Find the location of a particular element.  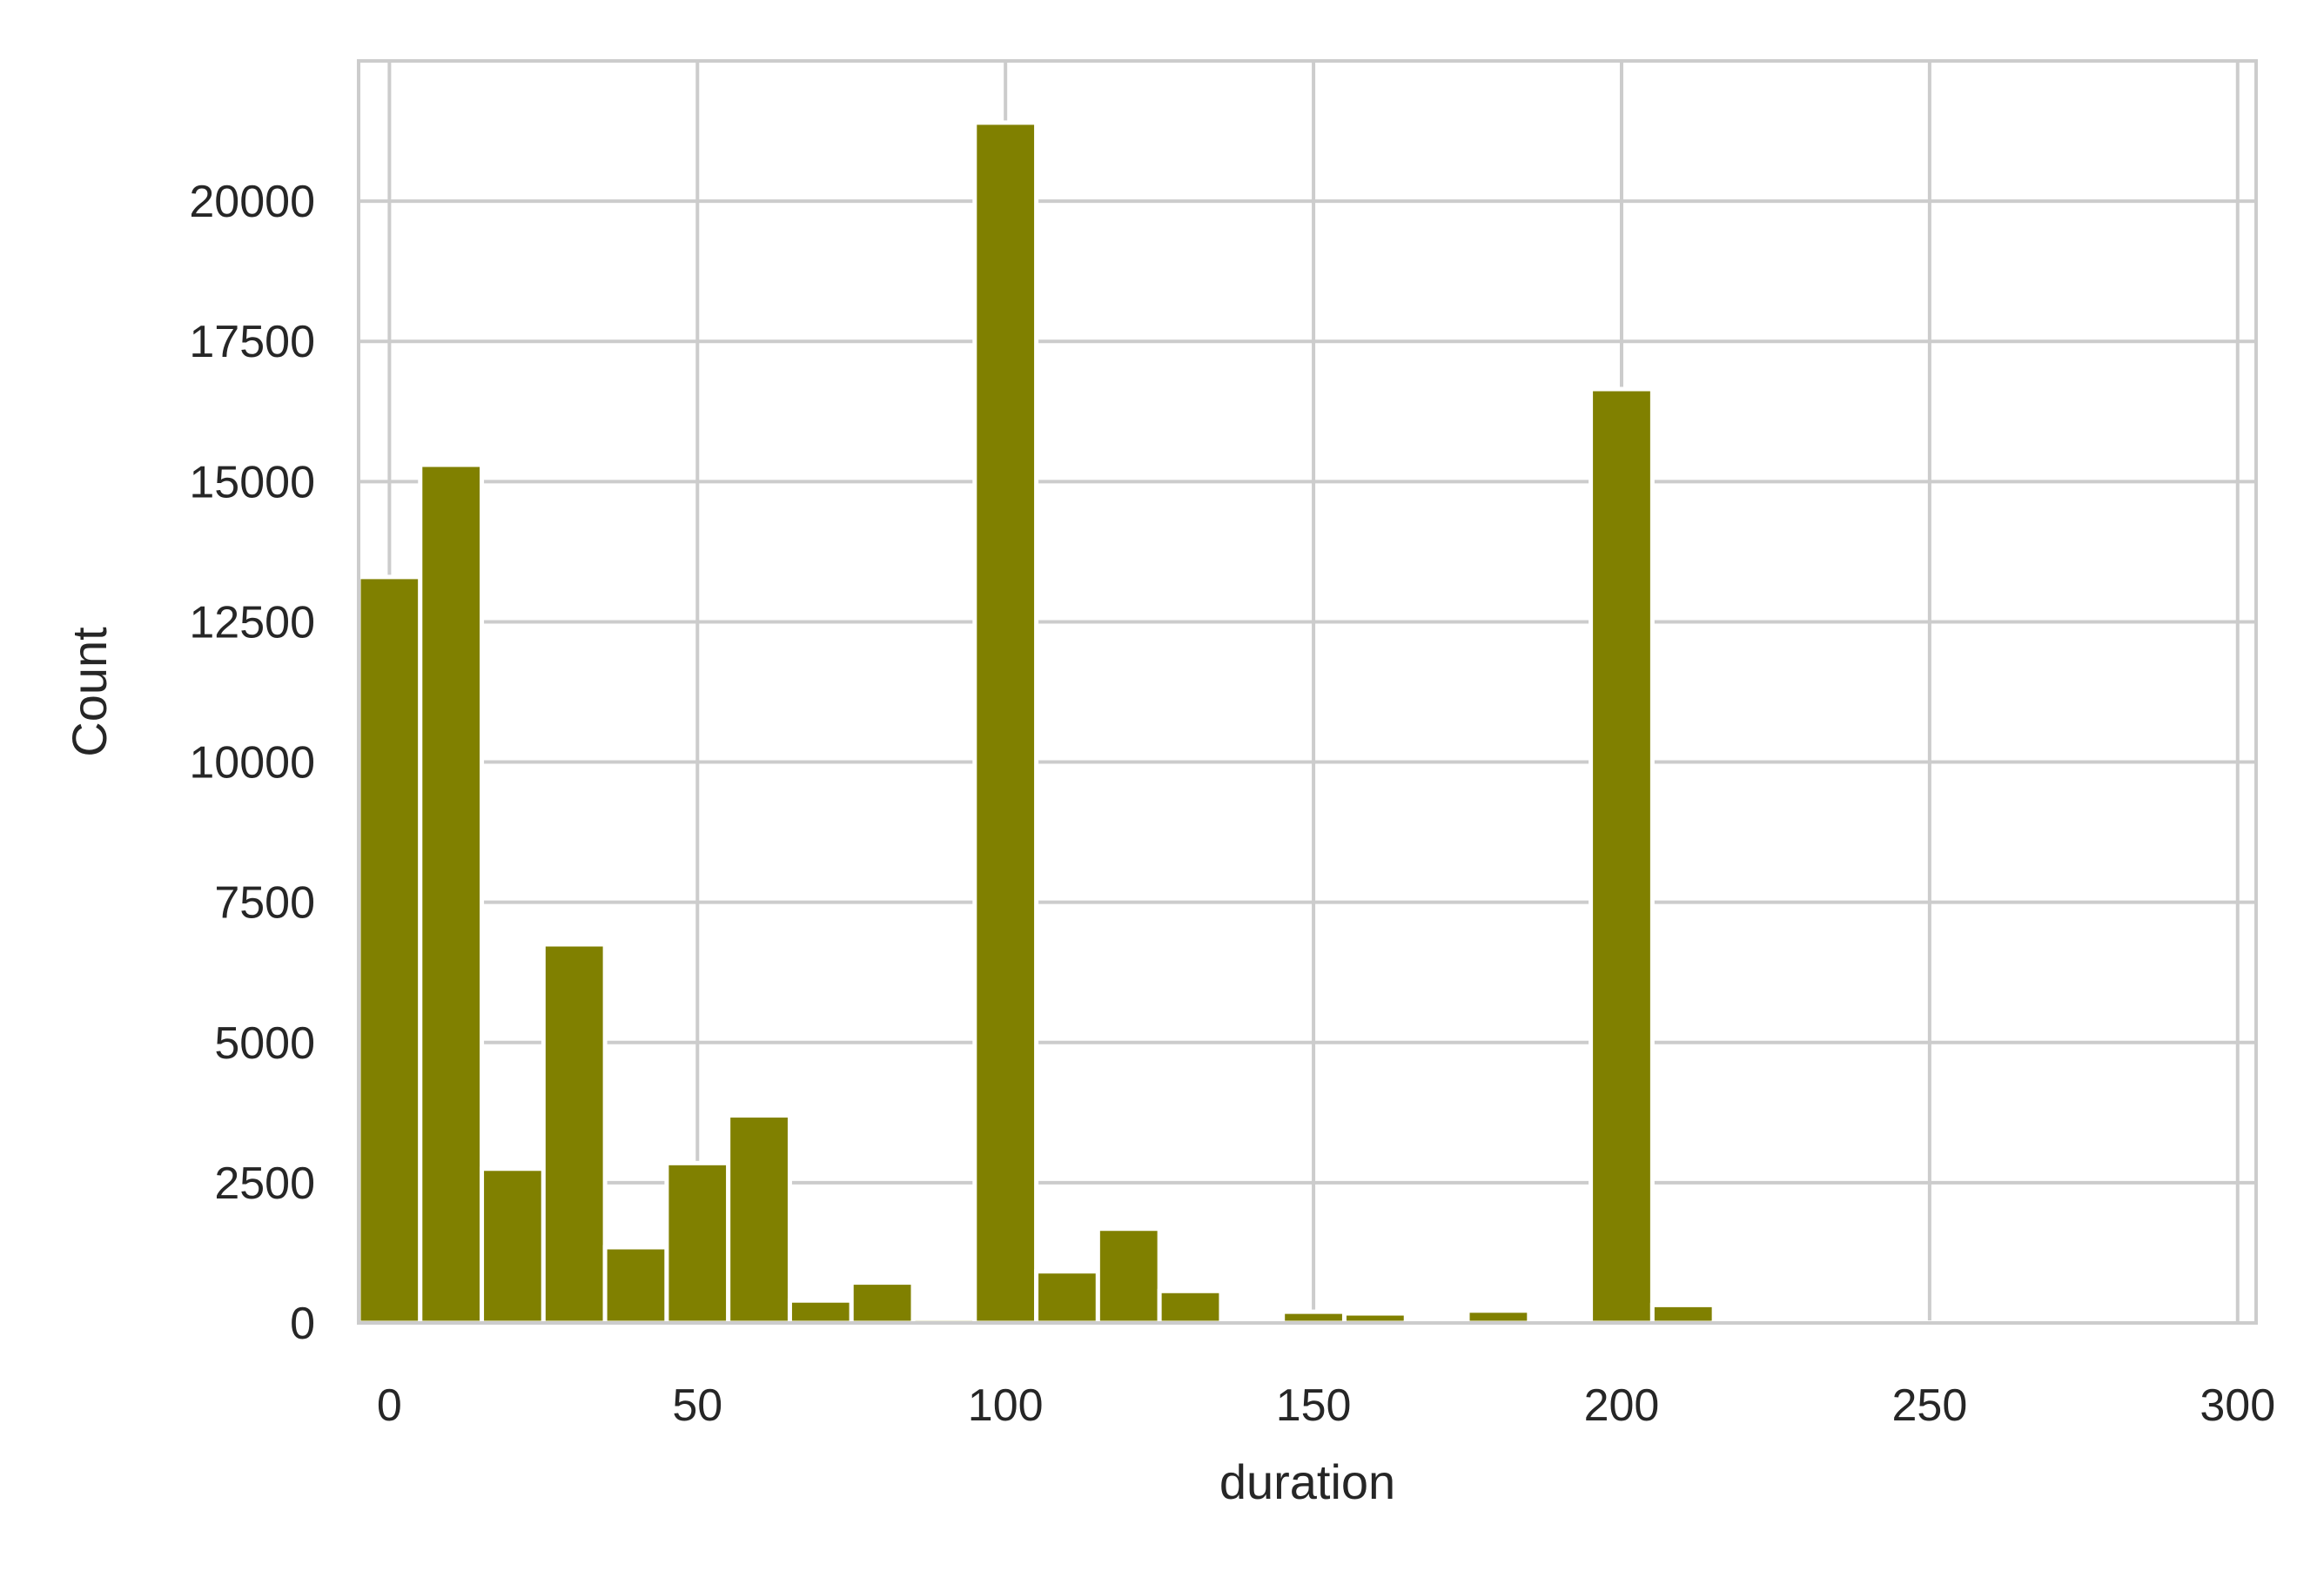

y-tick-label: 20000 is located at coordinates (252, 202).